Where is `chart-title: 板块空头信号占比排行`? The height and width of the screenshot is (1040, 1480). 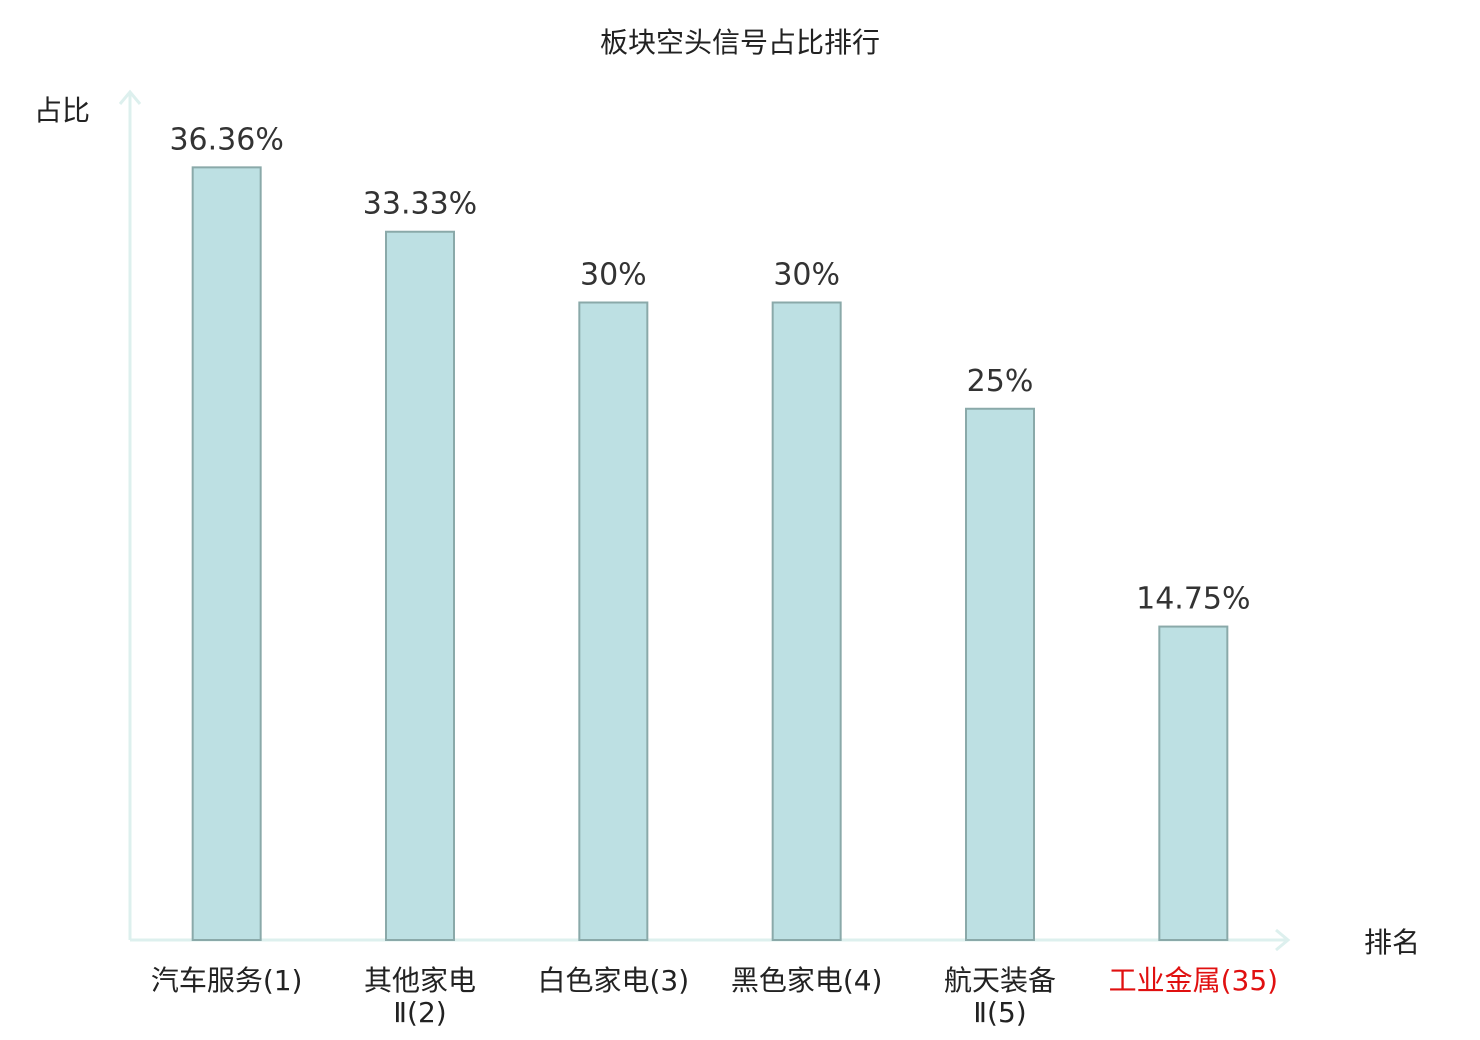 chart-title: 板块空头信号占比排行 is located at coordinates (740, 42).